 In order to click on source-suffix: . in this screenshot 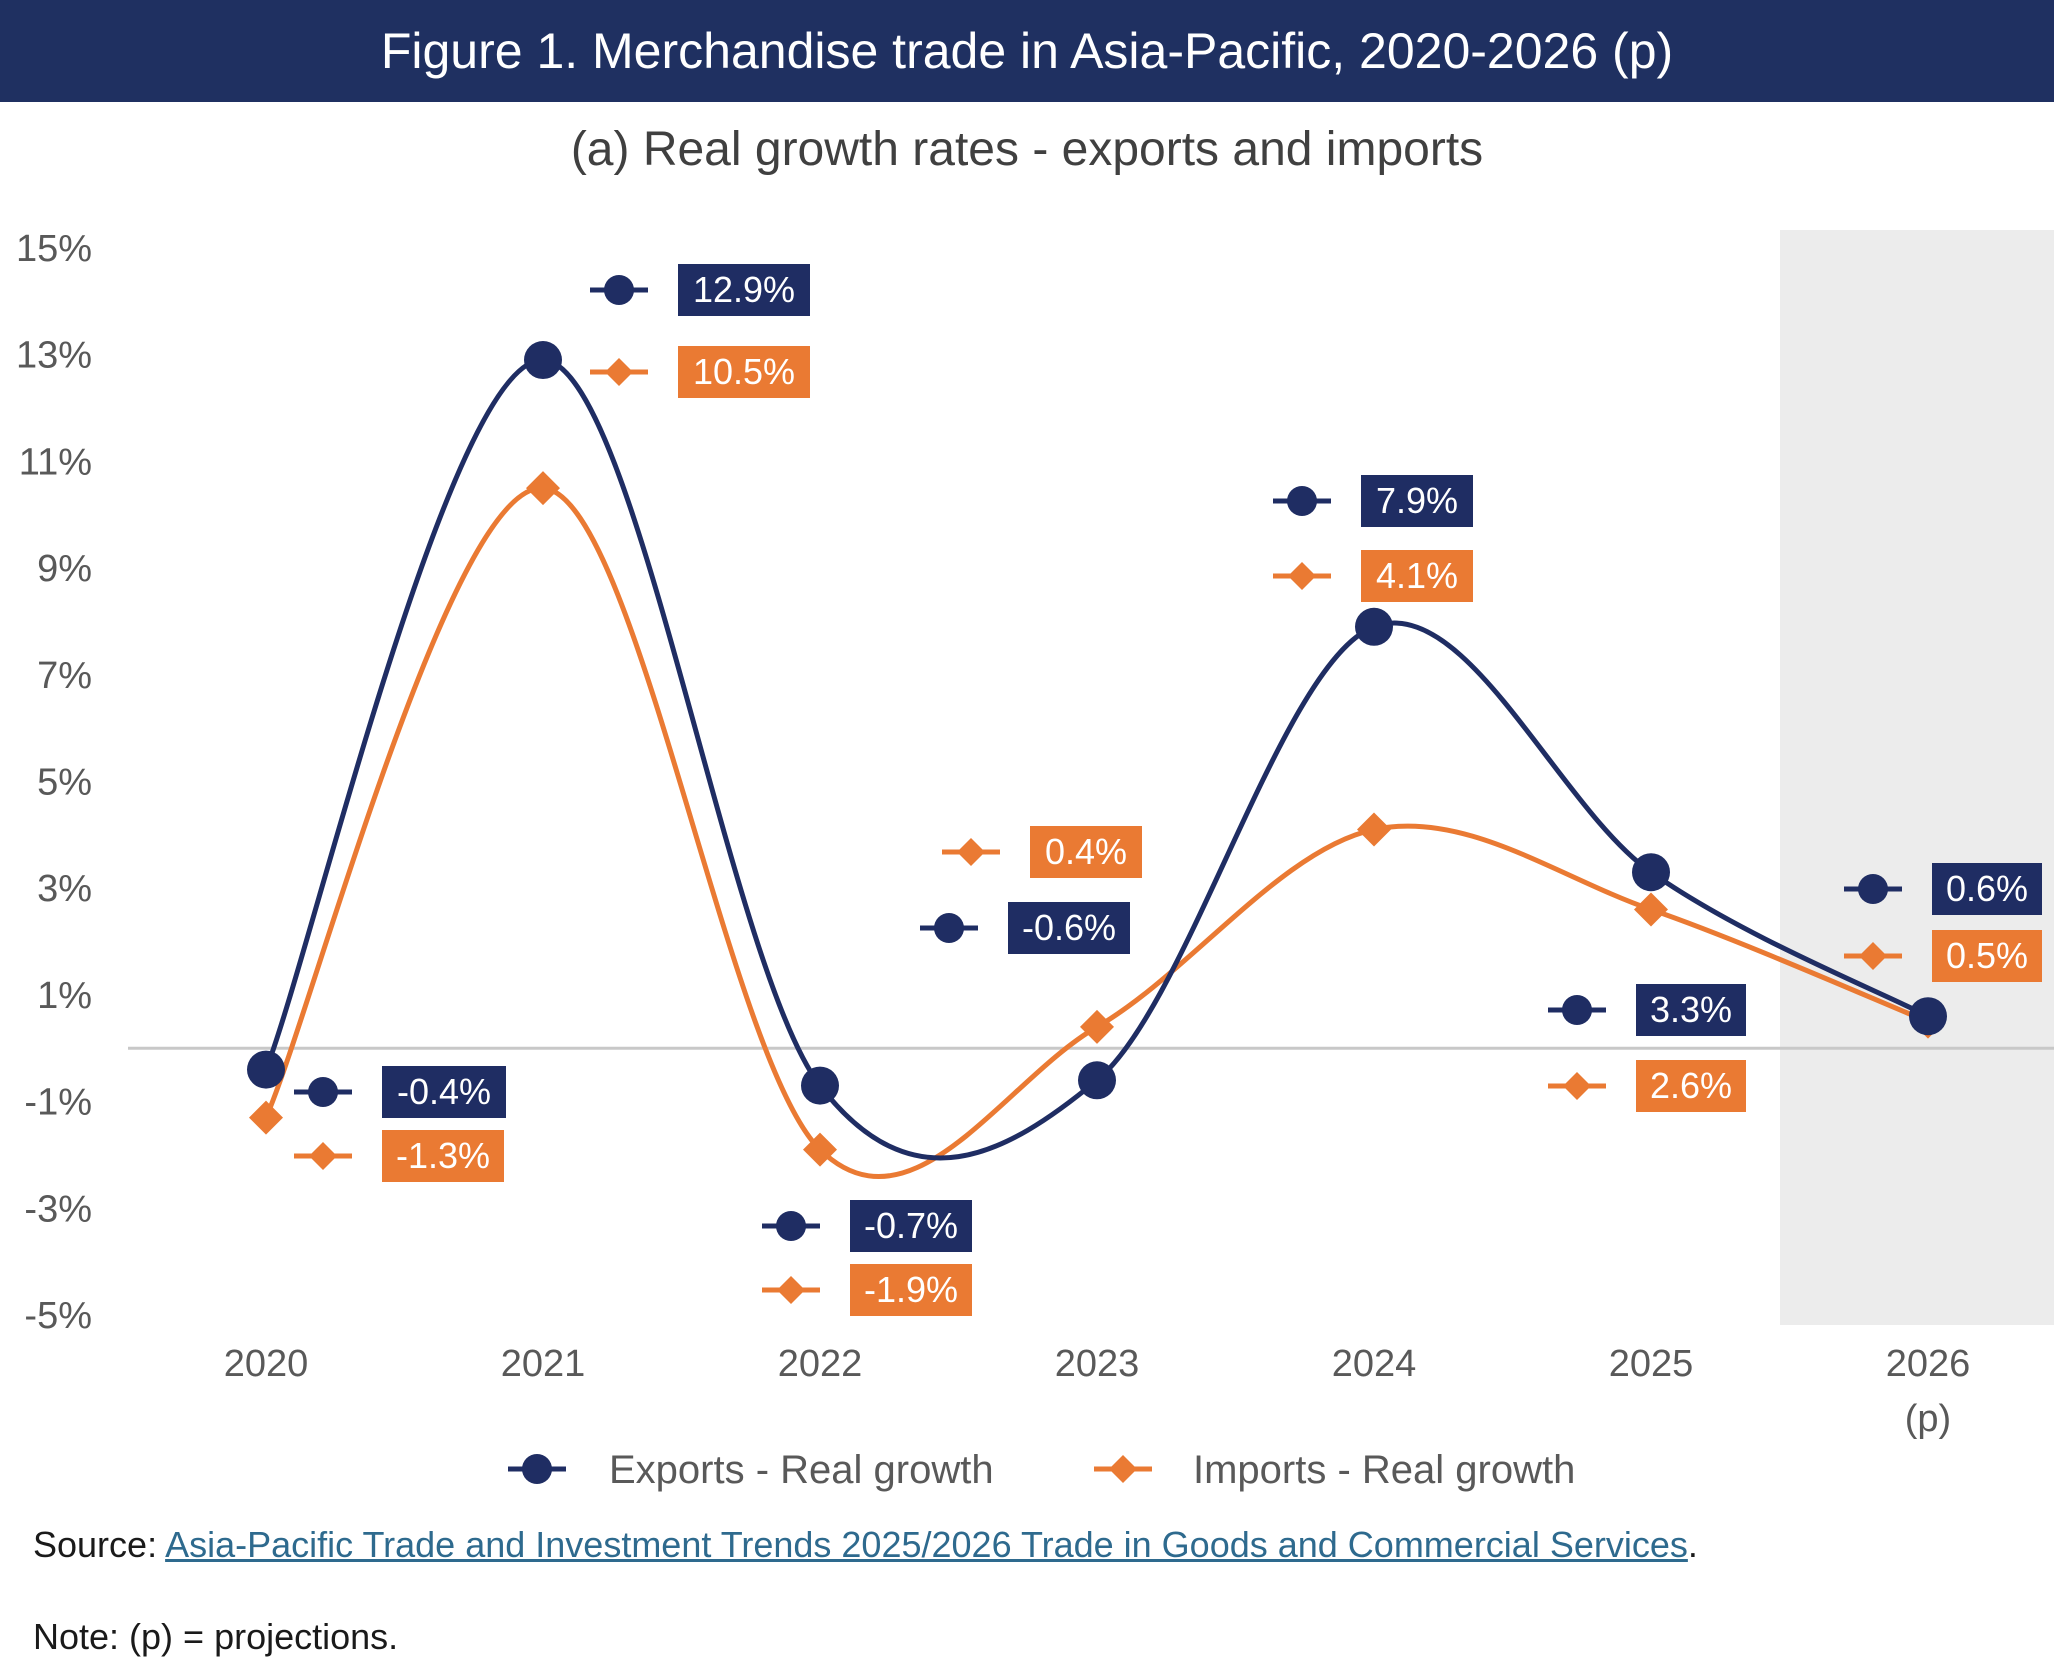, I will do `click(1692, 1544)`.